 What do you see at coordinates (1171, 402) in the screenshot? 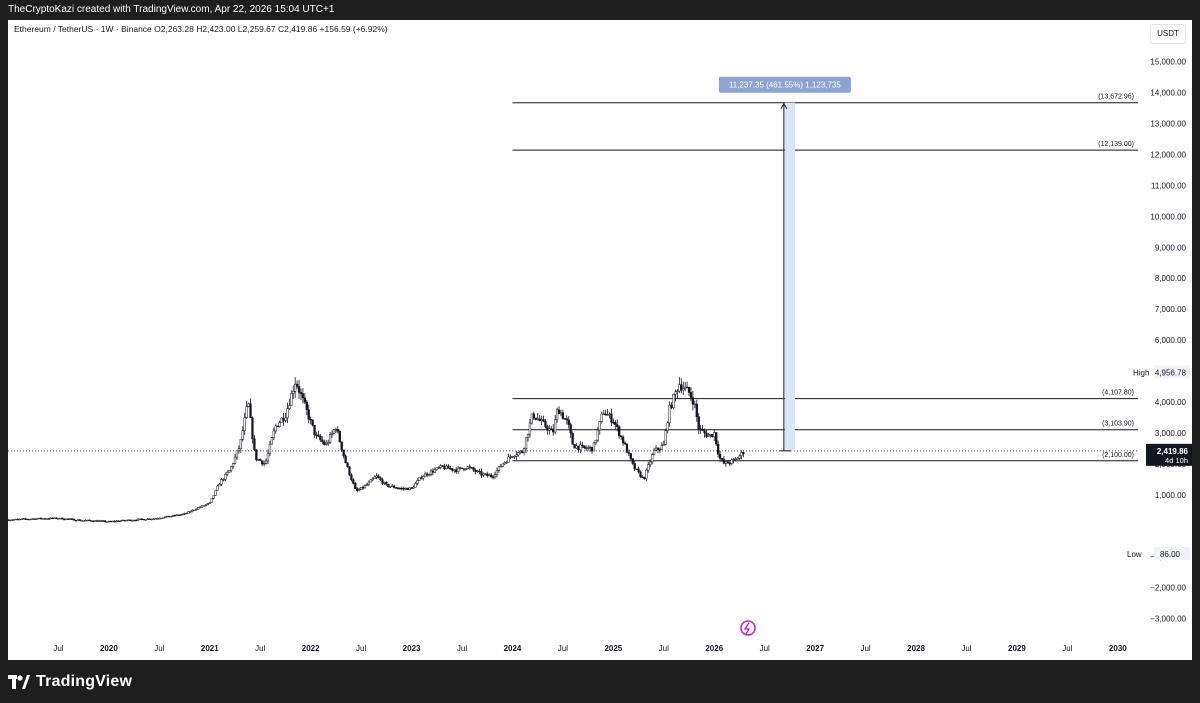
I see `y-tick-label: 4,000.00` at bounding box center [1171, 402].